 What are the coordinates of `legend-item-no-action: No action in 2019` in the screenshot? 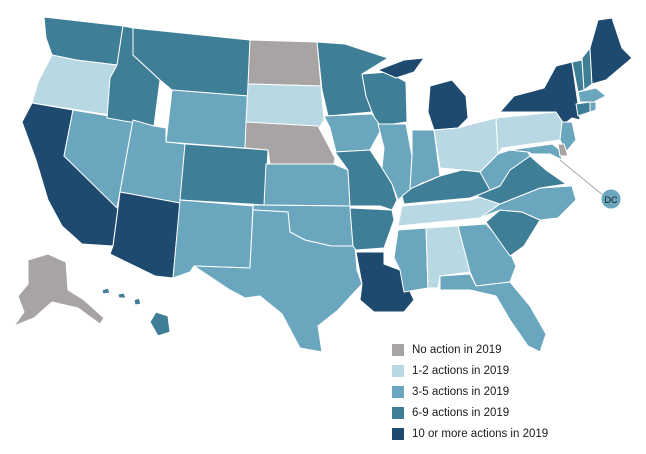 It's located at (470, 349).